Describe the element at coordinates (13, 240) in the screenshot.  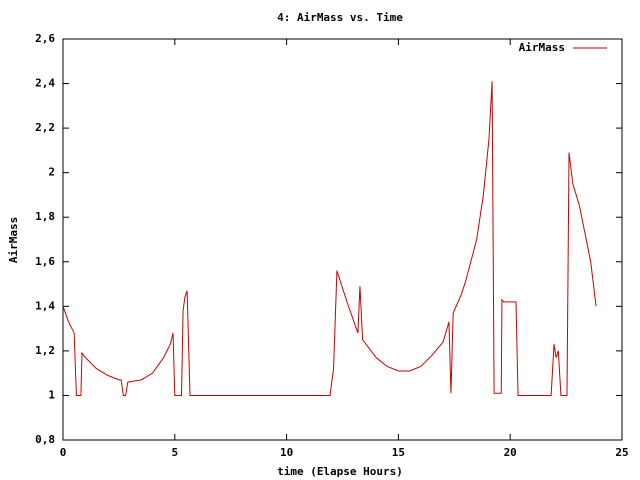
I see `y-axis-label: AirMass` at that location.